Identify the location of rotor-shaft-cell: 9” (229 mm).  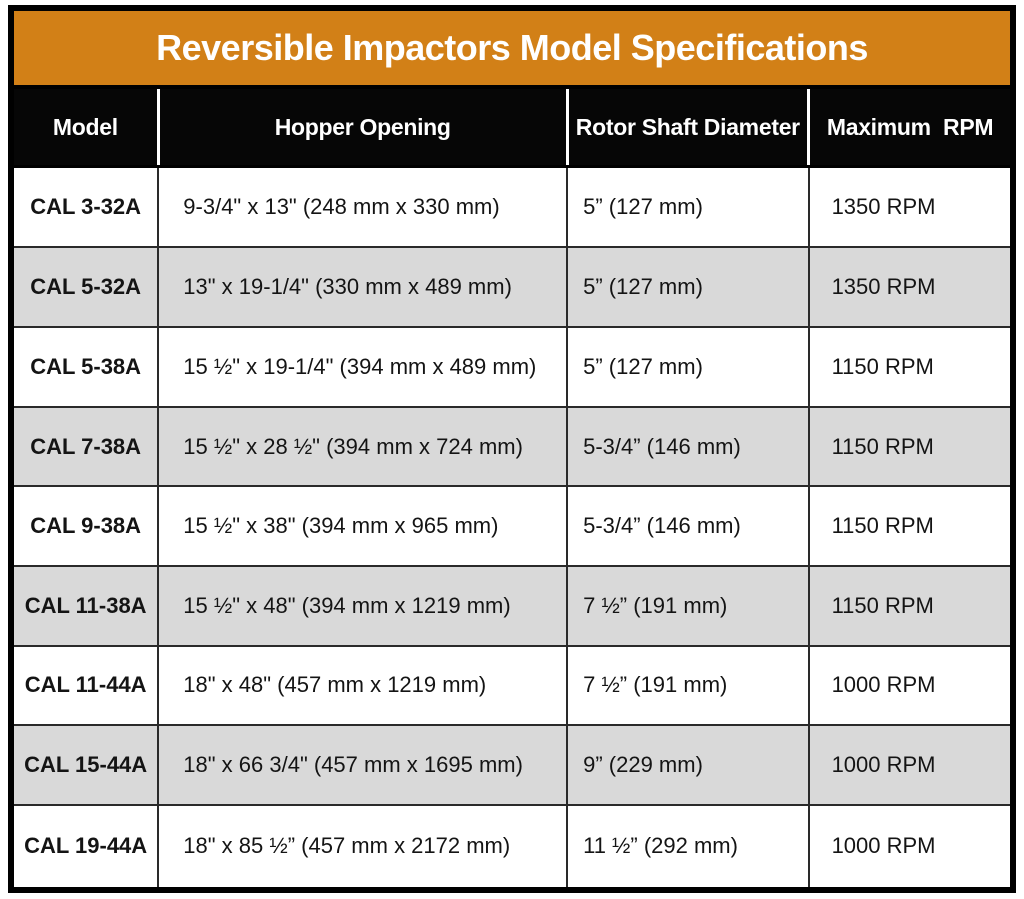
(688, 765).